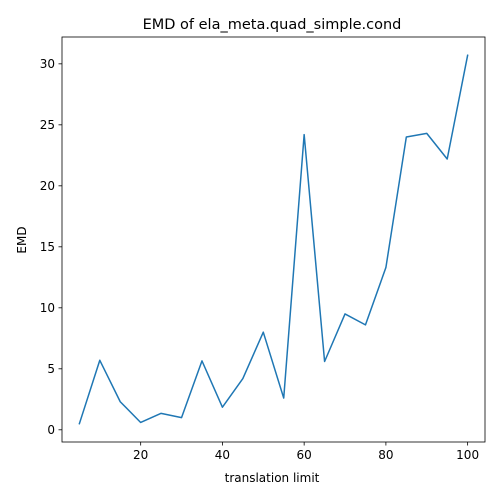 Image resolution: width=500 pixels, height=500 pixels. Describe the element at coordinates (47, 64) in the screenshot. I see `y-tick-label: 30` at that location.